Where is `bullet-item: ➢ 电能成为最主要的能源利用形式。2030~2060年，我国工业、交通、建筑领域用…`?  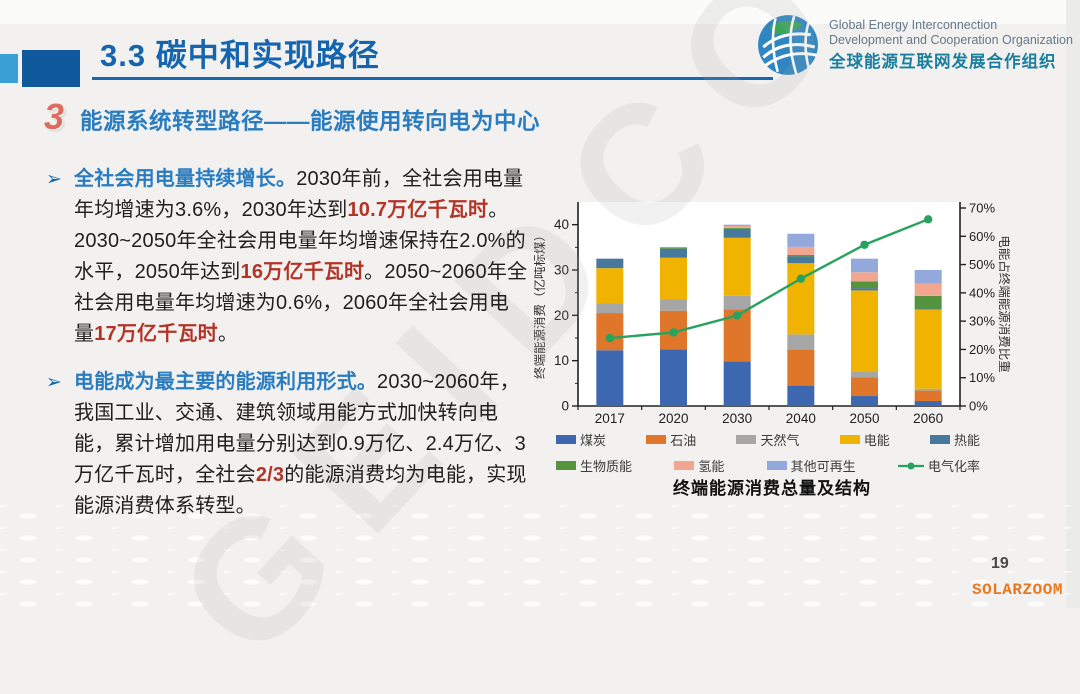
bullet-item: ➢ 电能成为最主要的能源利用形式。2030~2060年，我国工业、交通、建筑领域用… is located at coordinates (287, 444).